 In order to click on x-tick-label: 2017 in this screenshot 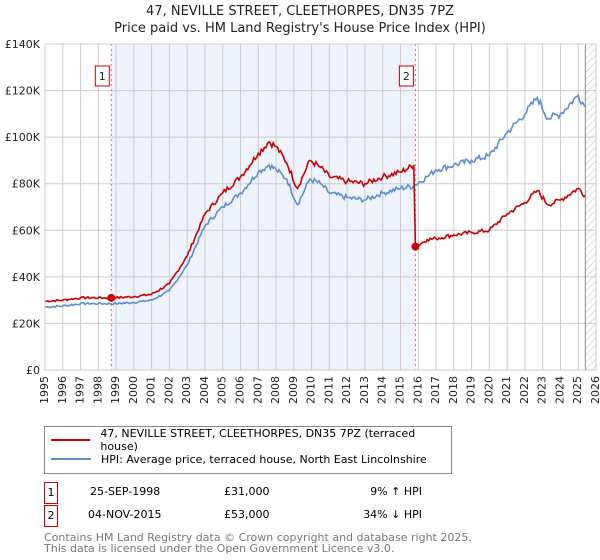, I will do `click(435, 390)`.